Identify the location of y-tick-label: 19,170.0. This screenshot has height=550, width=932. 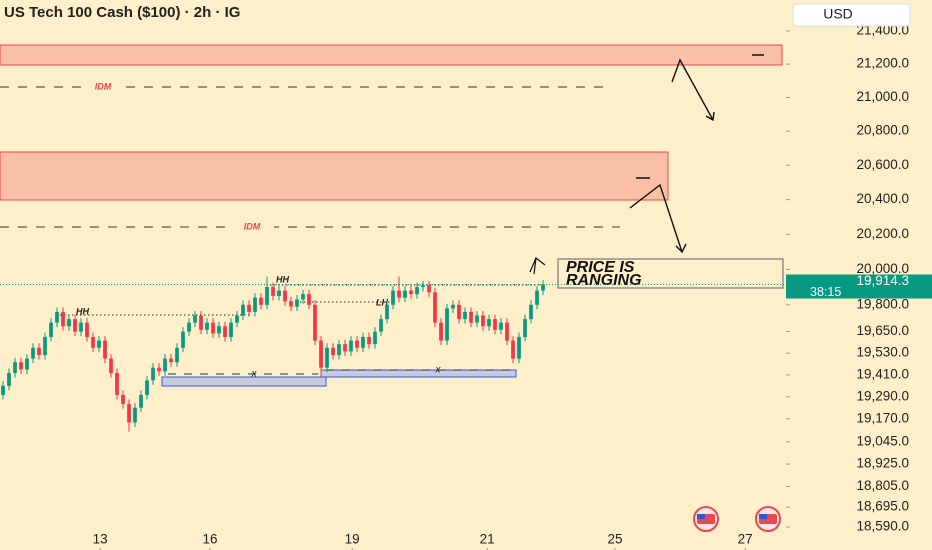
(882, 417).